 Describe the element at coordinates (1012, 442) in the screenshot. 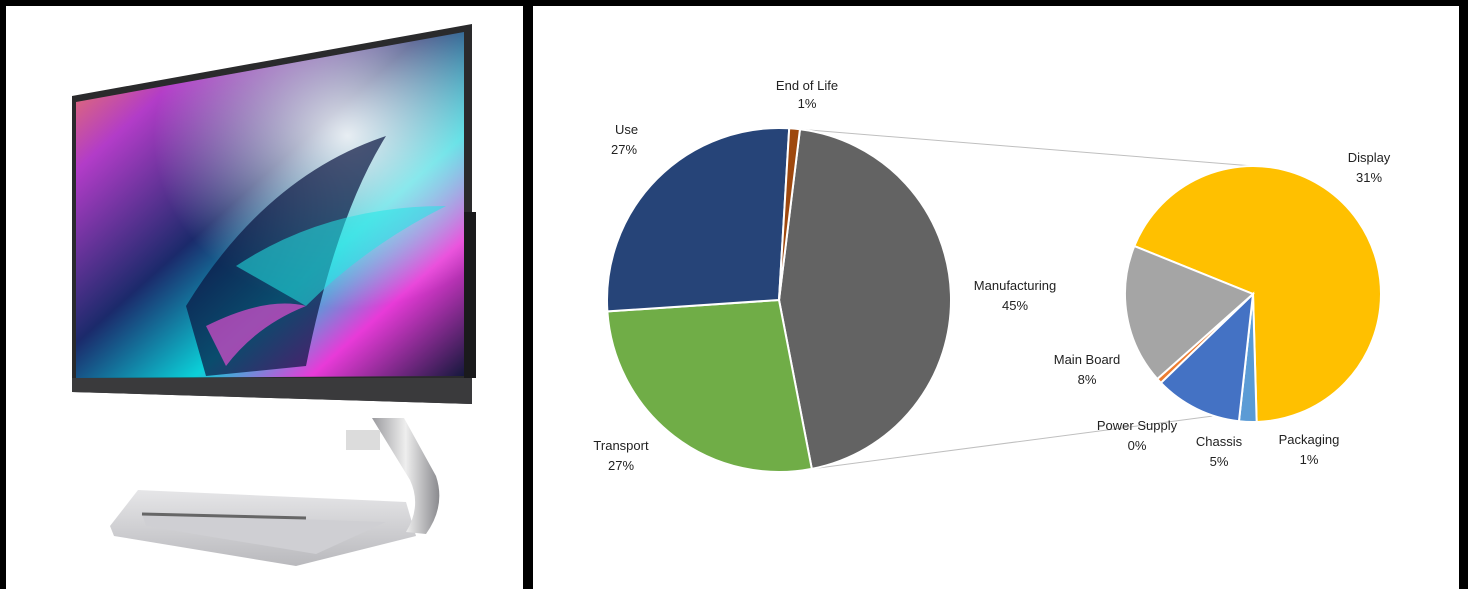

I see `connector-line-bottom` at that location.